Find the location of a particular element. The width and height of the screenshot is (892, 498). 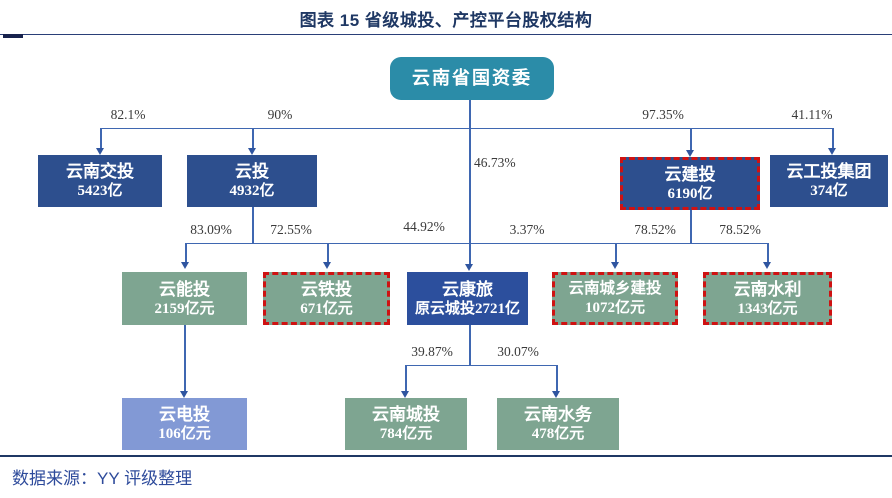

connector-drop-yn-jiaotou is located at coordinates (101, 138).